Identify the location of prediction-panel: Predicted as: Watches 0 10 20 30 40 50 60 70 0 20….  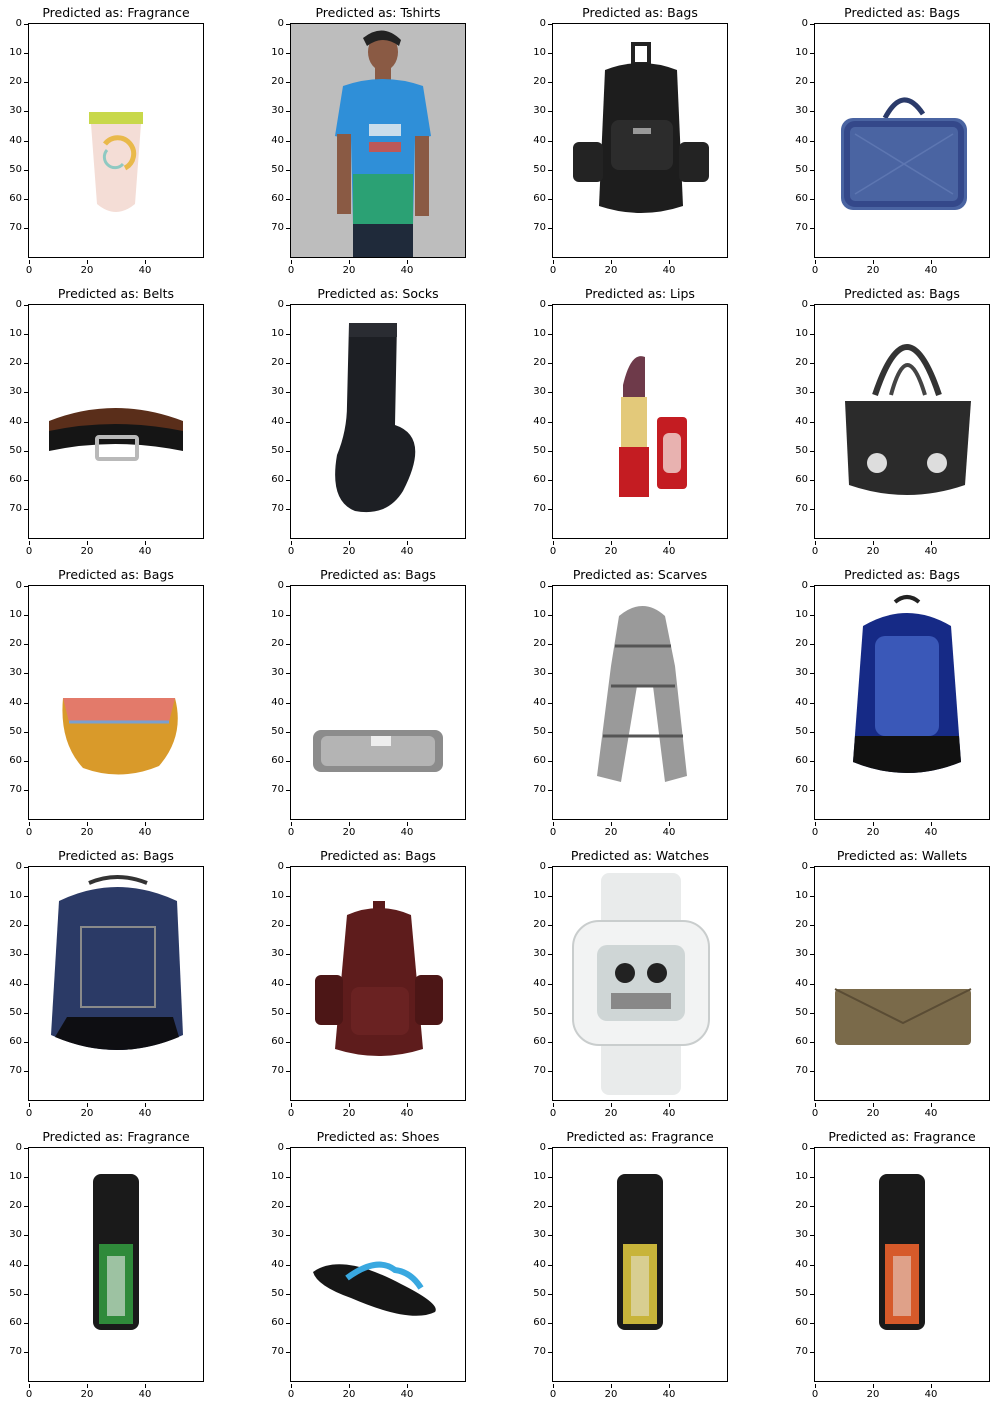
(630, 983).